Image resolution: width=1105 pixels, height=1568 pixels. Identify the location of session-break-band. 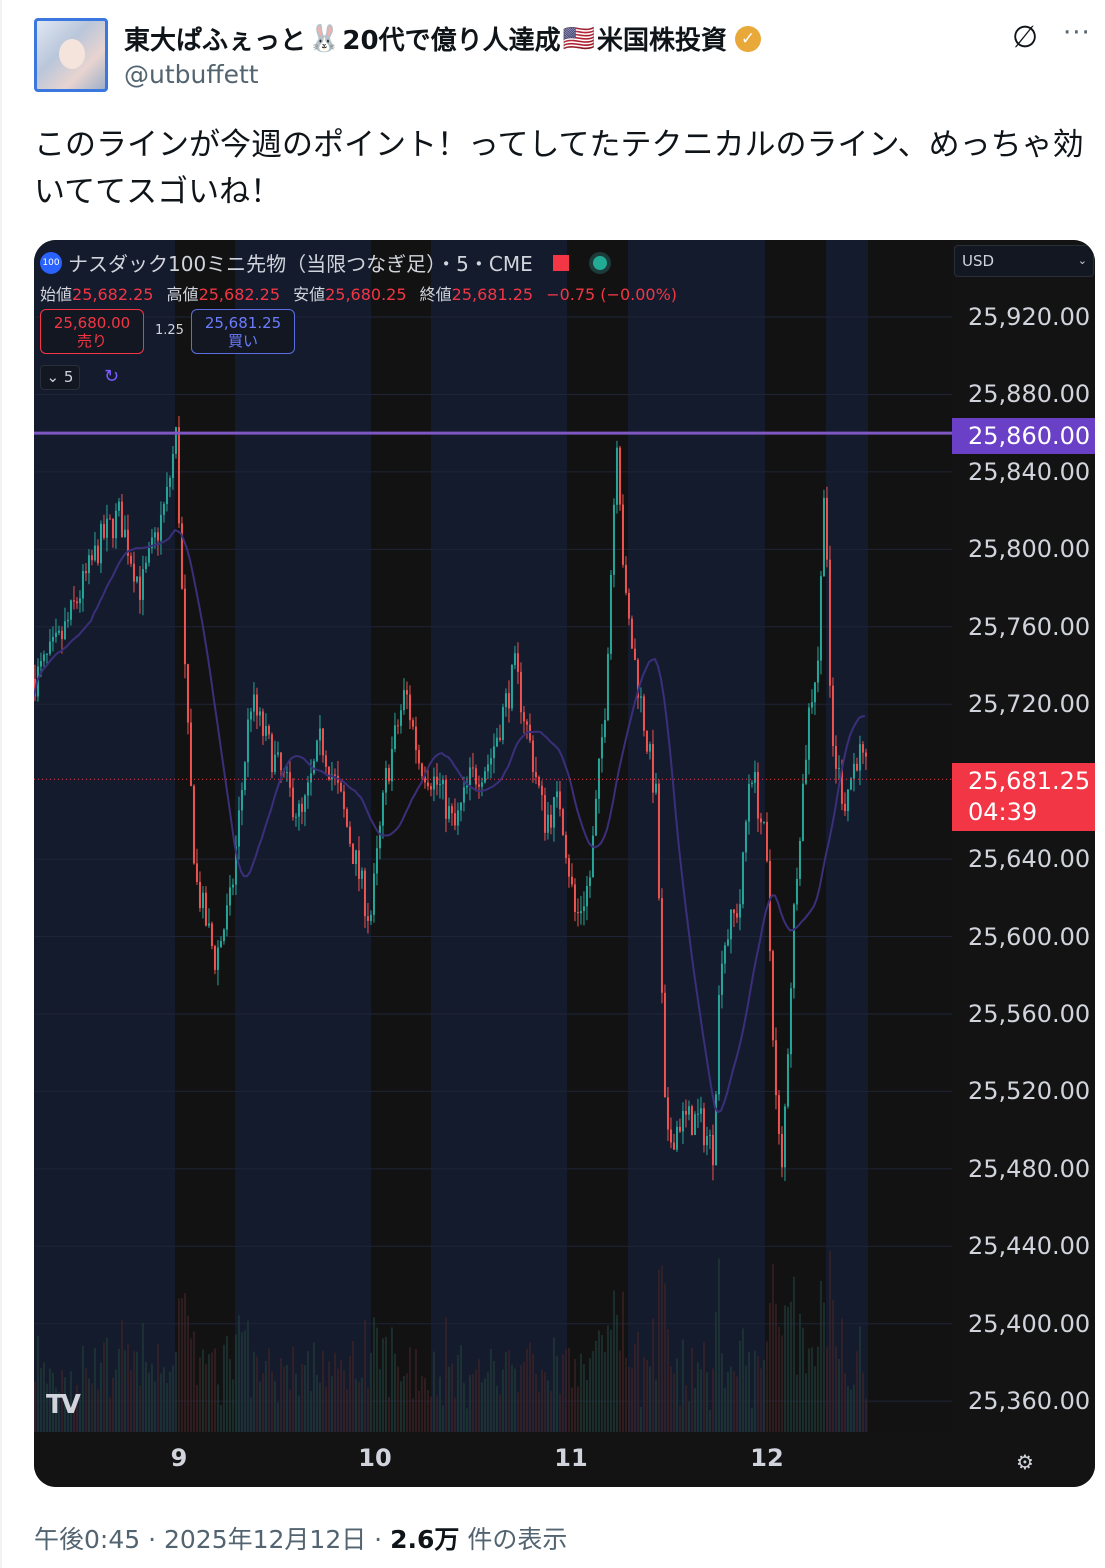
(205, 836).